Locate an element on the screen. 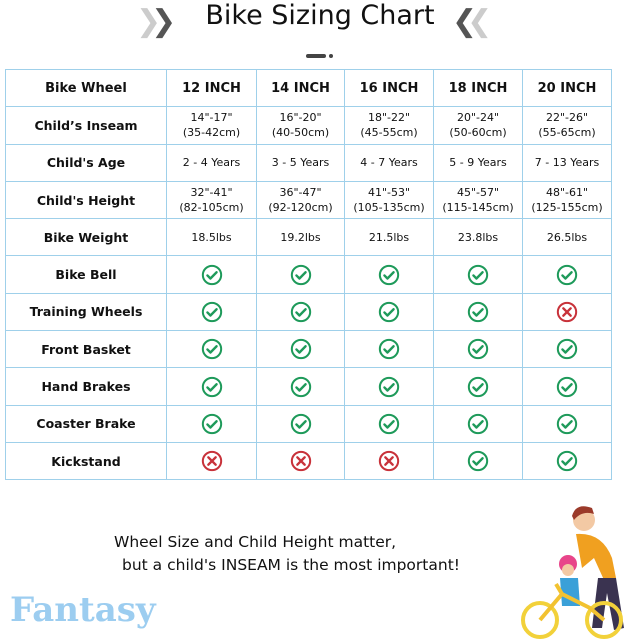 The image size is (640, 642). row-label: Coaster Brake is located at coordinates (86, 423).